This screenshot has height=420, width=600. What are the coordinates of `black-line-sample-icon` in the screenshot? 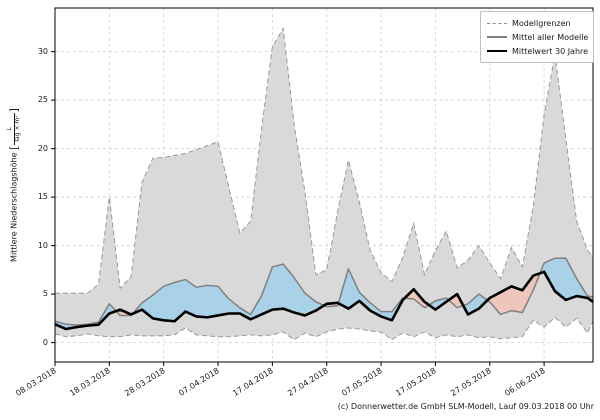 It's located at (497, 51).